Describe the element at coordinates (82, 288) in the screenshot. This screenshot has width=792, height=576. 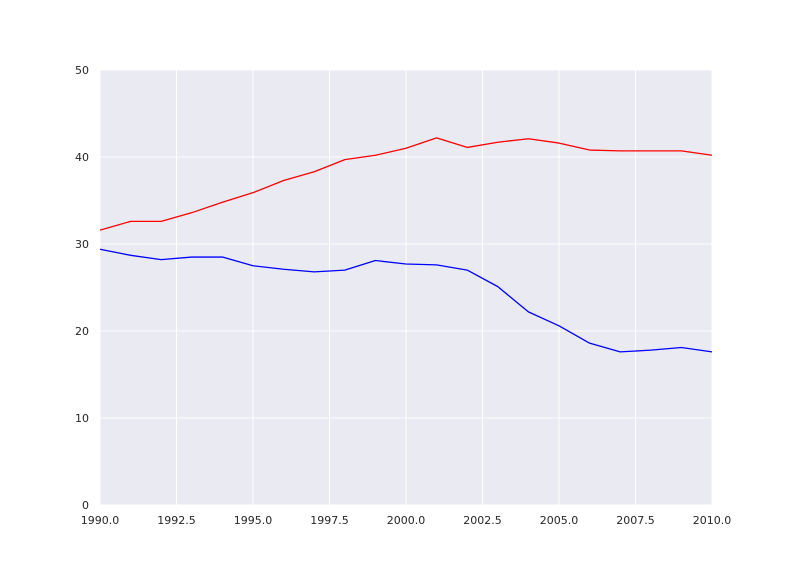
I see `y-axis: 0 10 20 30 40 50` at that location.